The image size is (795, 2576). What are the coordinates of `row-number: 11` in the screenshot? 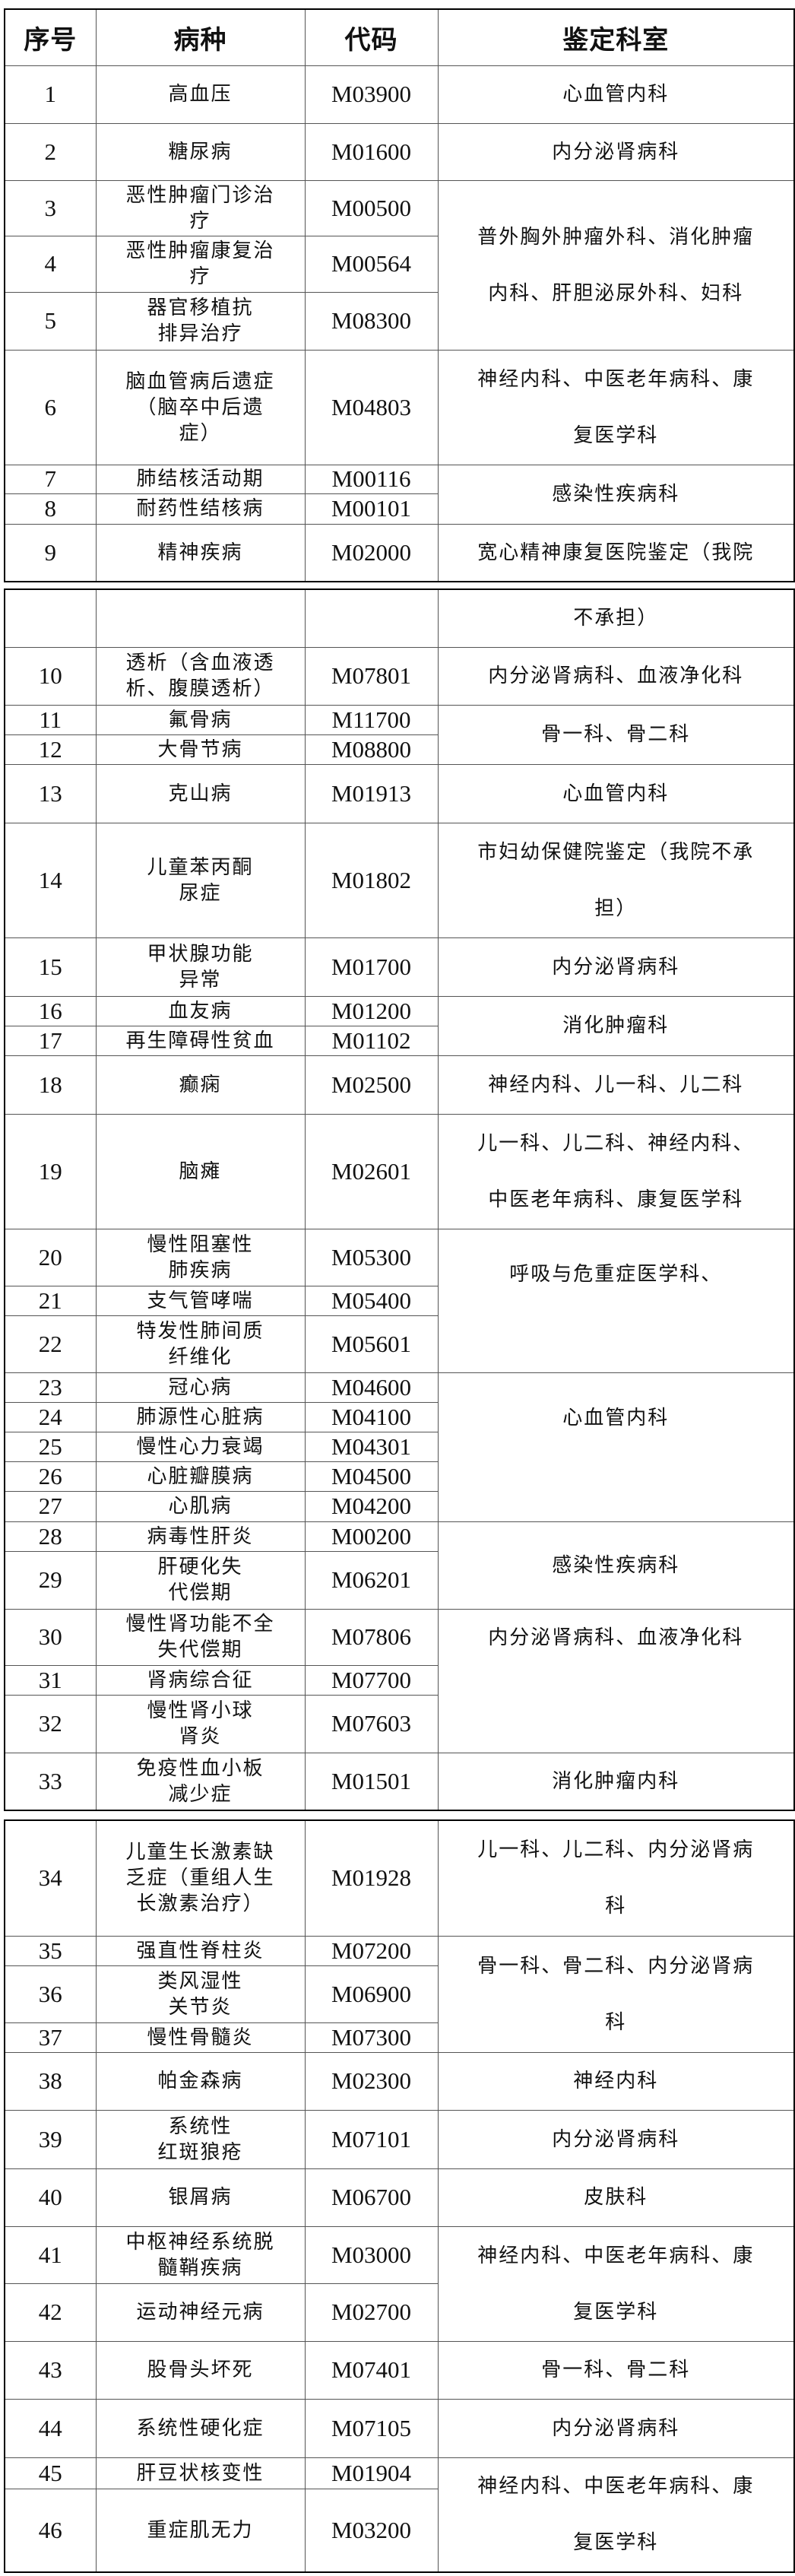 It's located at (50, 720).